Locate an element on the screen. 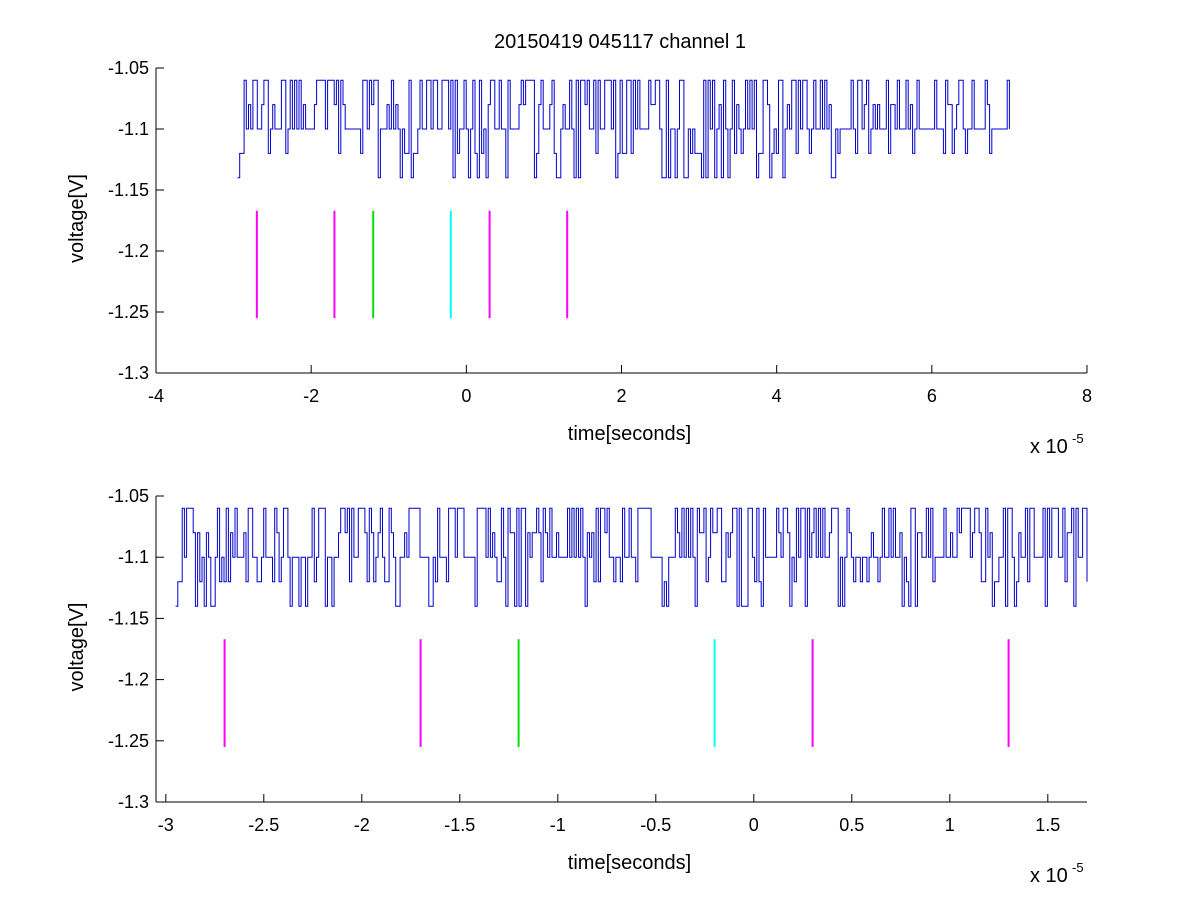 This screenshot has height=901, width=1200. x-tick-label: 2 is located at coordinates (621, 396).